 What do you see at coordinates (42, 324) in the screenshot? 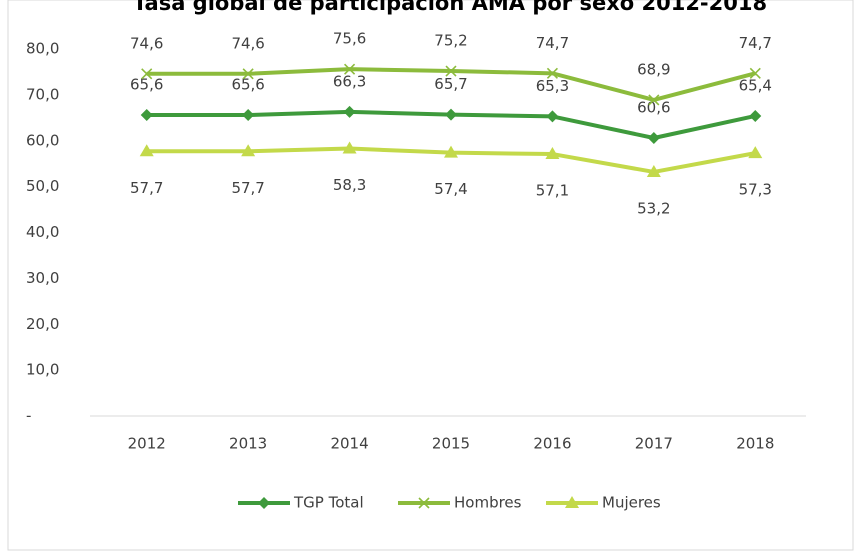
I see `y-tick-label: 20,0` at bounding box center [42, 324].